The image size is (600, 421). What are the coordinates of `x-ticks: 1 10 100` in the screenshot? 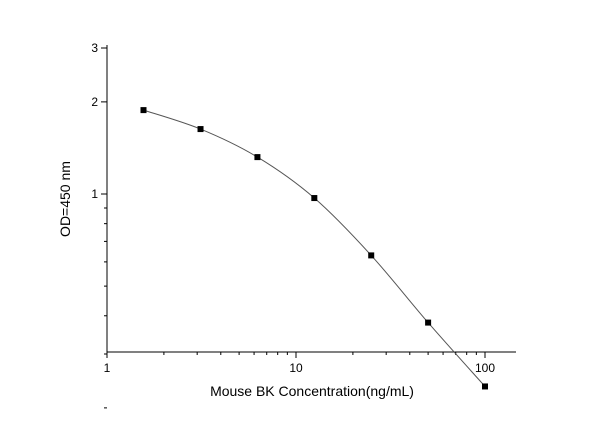 It's located at (299, 363).